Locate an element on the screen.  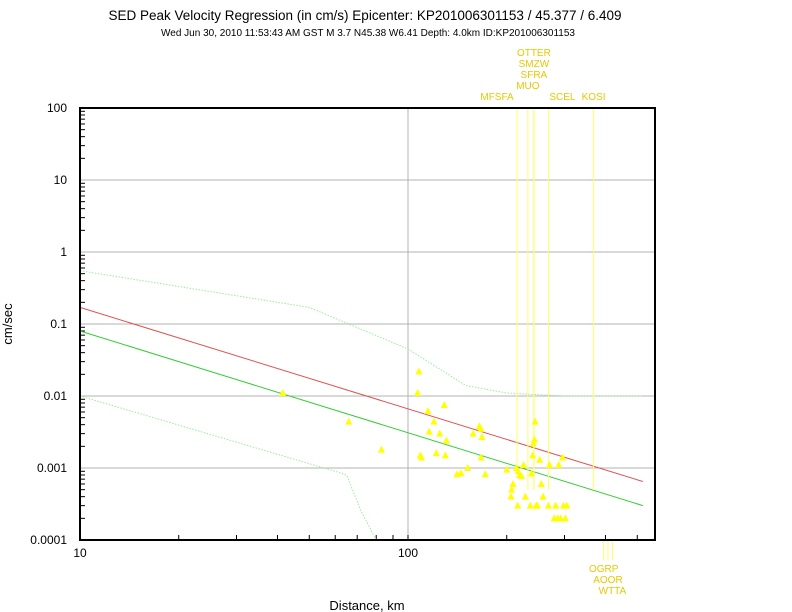
y-axis-label: cm/sec is located at coordinates (7, 324).